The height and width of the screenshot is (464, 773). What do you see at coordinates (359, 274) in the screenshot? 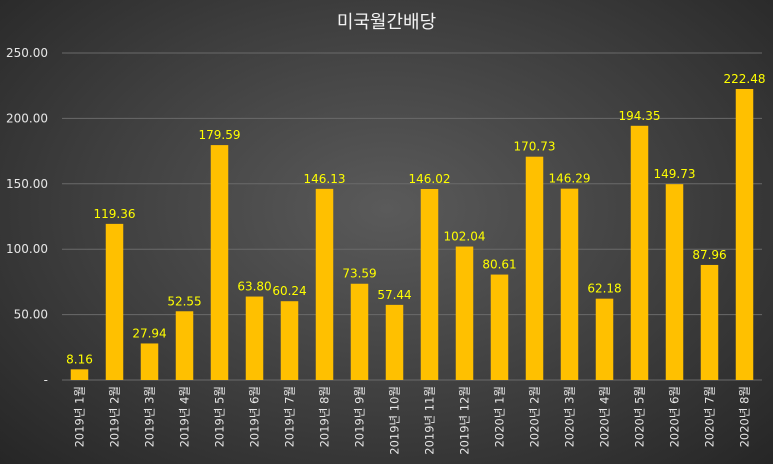
I see `data-label: 73.59` at bounding box center [359, 274].